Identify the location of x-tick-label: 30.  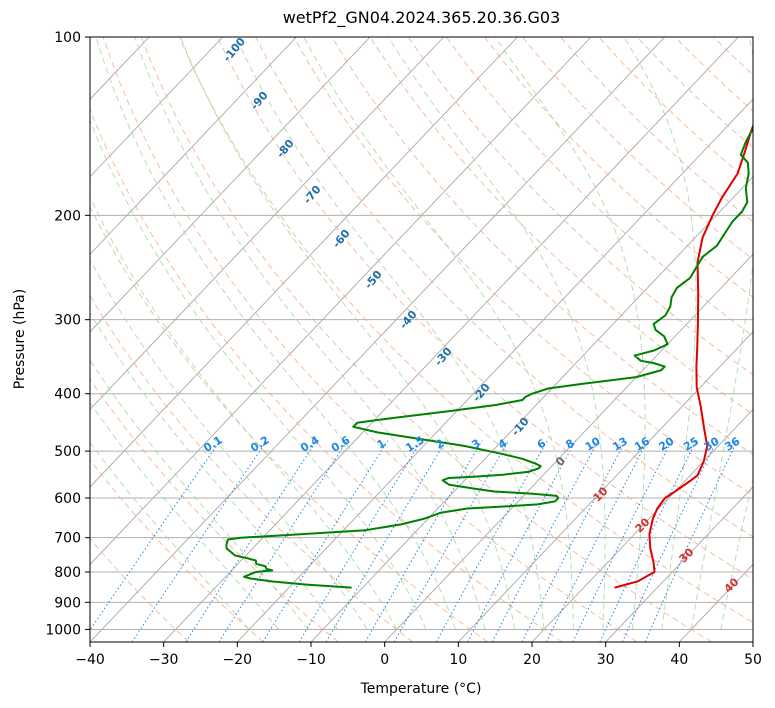
(606, 660).